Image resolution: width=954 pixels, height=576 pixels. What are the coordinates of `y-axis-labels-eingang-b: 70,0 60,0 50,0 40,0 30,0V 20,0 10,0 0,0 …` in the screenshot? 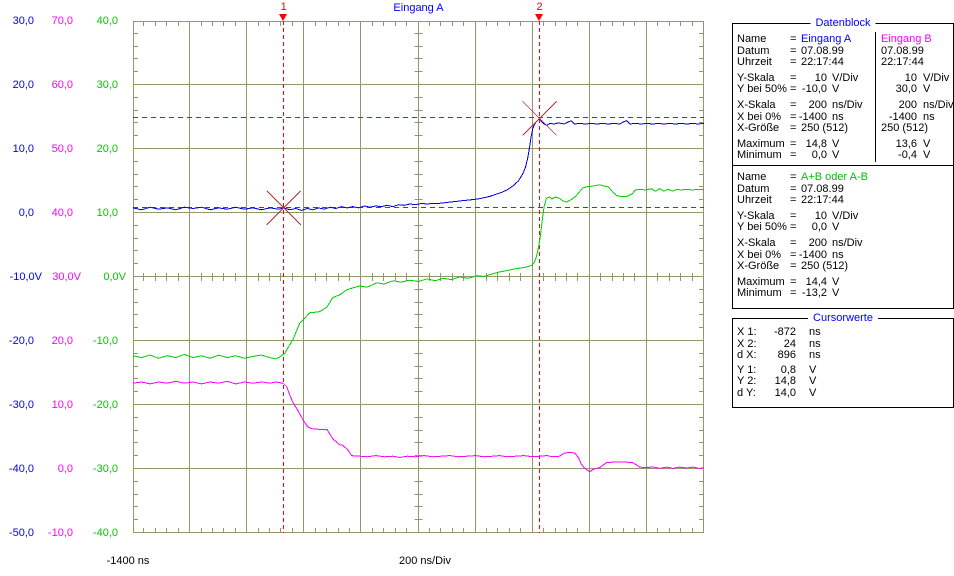 It's located at (60, 288).